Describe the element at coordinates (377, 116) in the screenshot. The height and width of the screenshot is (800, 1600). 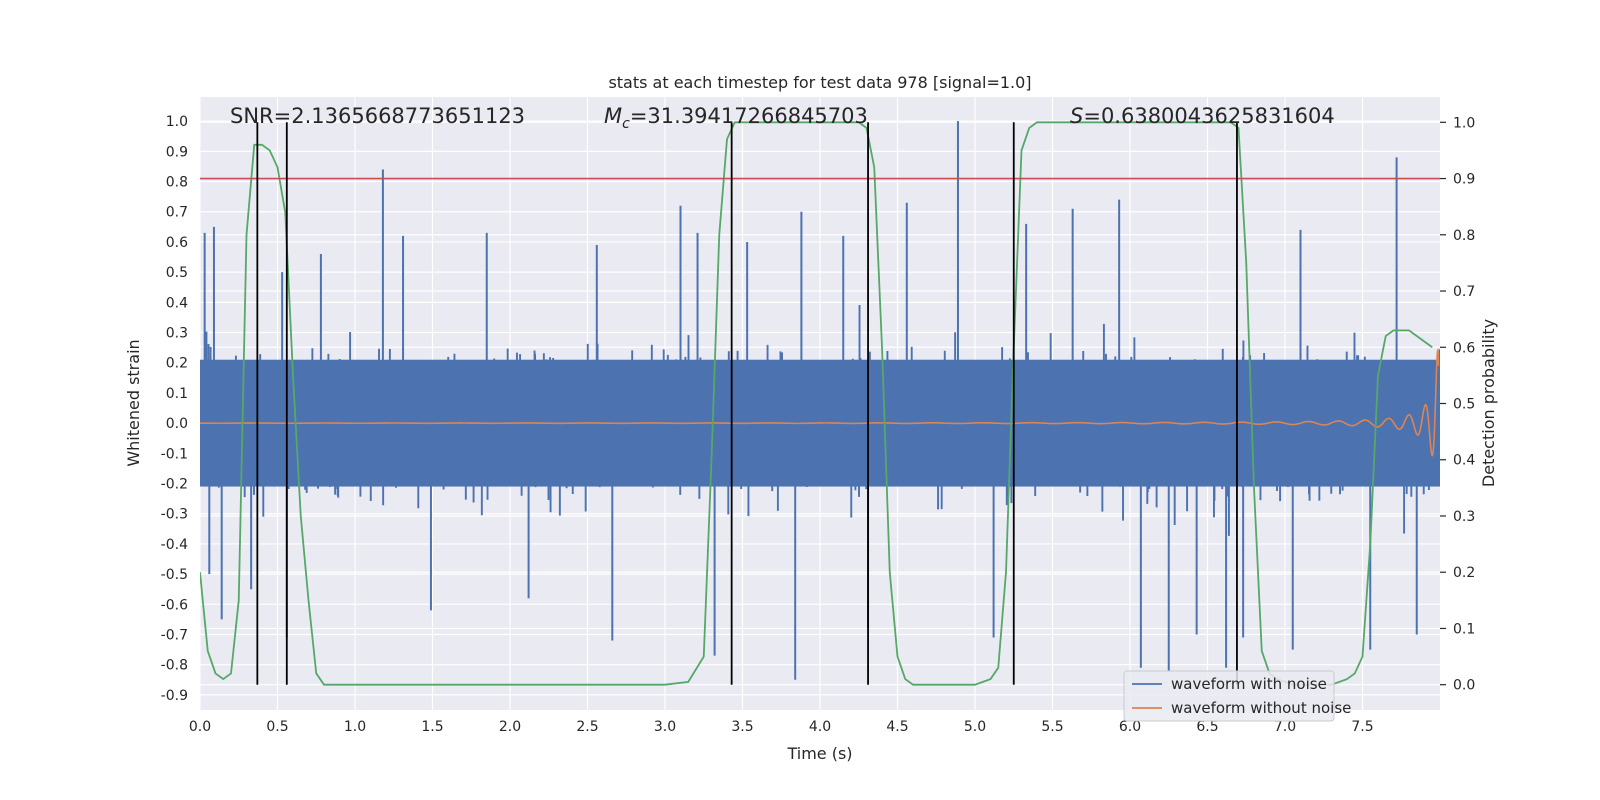
I see `annotation-snr: SNR=2.1365668773651123` at that location.